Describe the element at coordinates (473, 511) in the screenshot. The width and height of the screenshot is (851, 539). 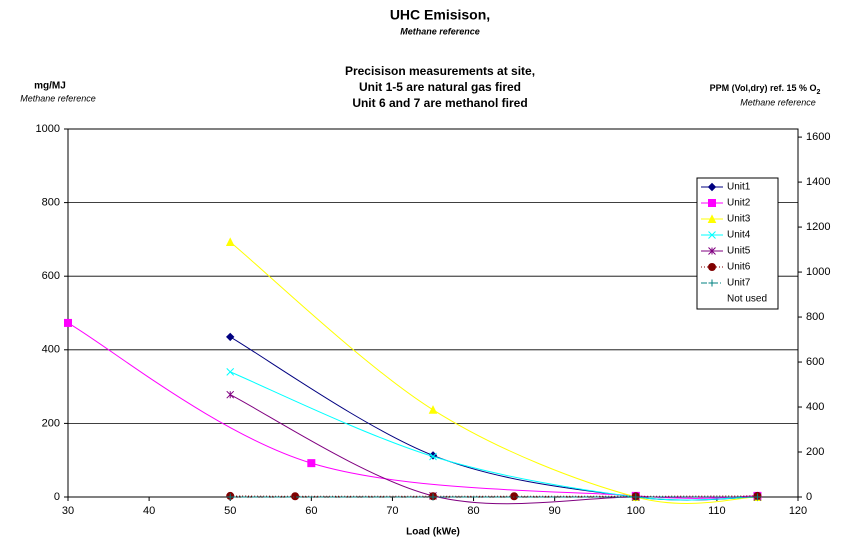
I see `x-tick-label: 80` at that location.